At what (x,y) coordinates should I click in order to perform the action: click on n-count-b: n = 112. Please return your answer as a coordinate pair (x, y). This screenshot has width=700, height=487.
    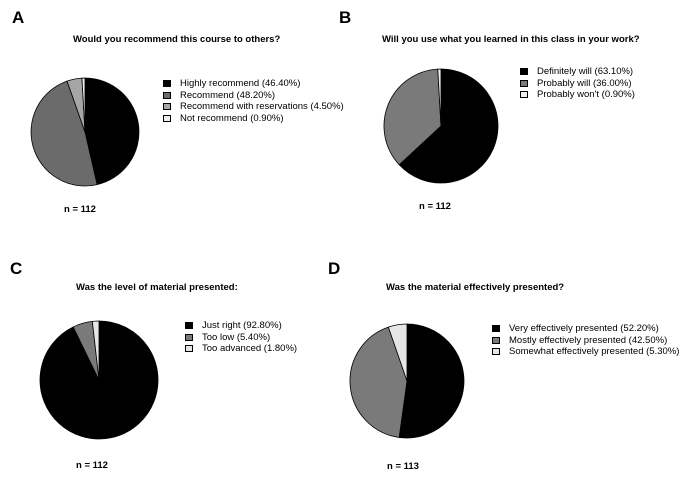
    Looking at the image, I should click on (435, 206).